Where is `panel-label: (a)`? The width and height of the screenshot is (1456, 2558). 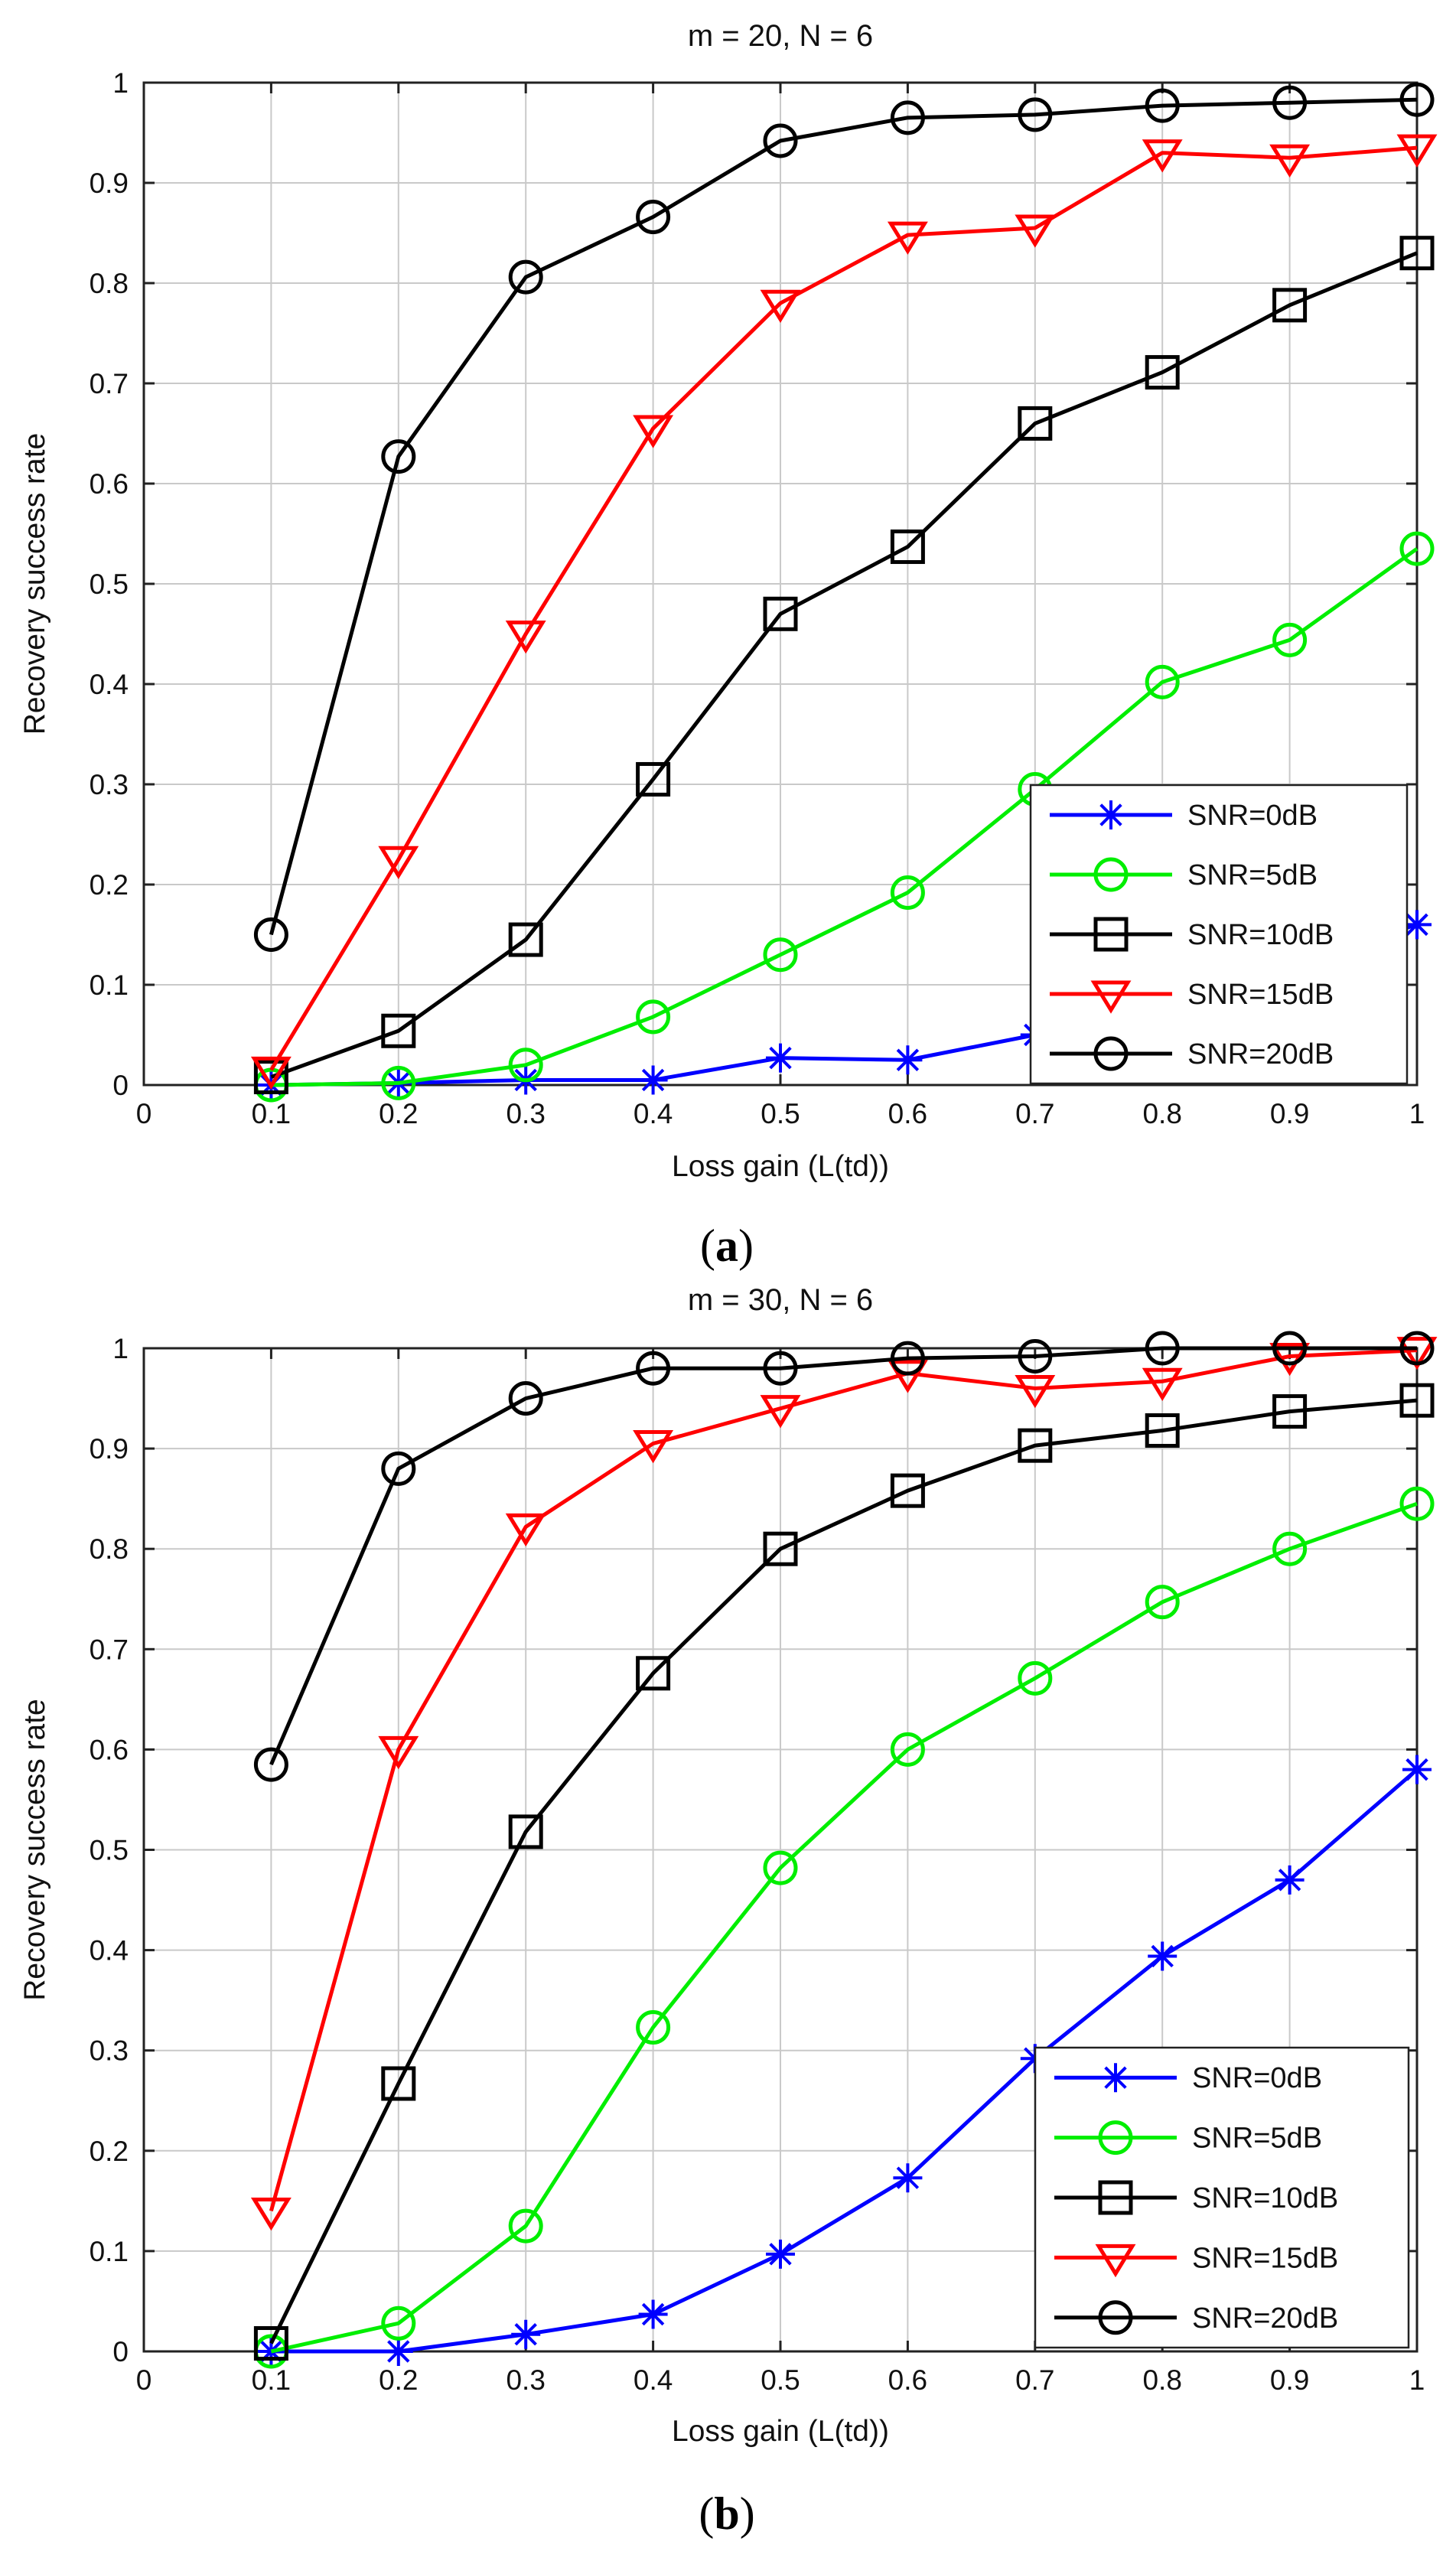
panel-label: (a) is located at coordinates (727, 1246).